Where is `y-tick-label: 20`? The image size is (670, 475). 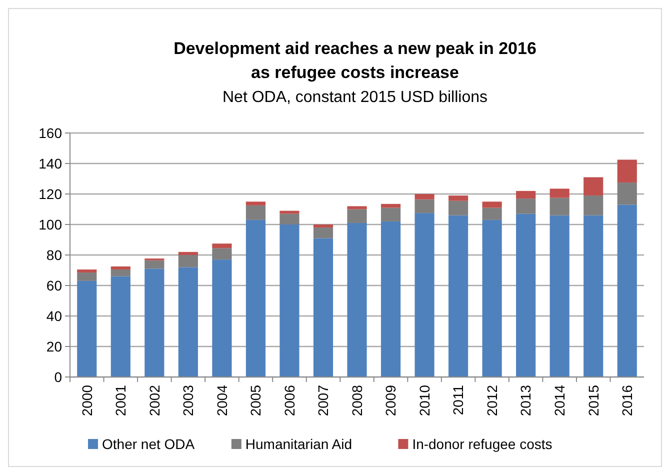
y-tick-label: 20 is located at coordinates (54, 346).